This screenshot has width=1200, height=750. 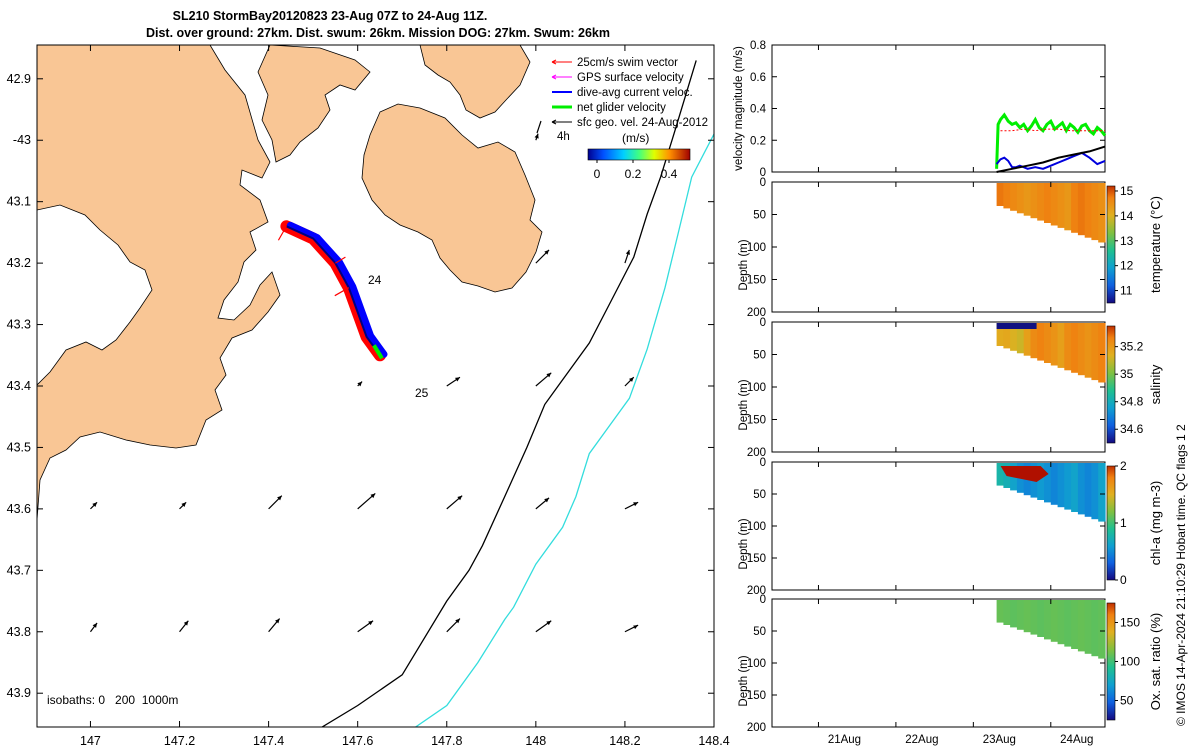 I want to click on salinity-ytick-label: 100, so click(x=756, y=388).